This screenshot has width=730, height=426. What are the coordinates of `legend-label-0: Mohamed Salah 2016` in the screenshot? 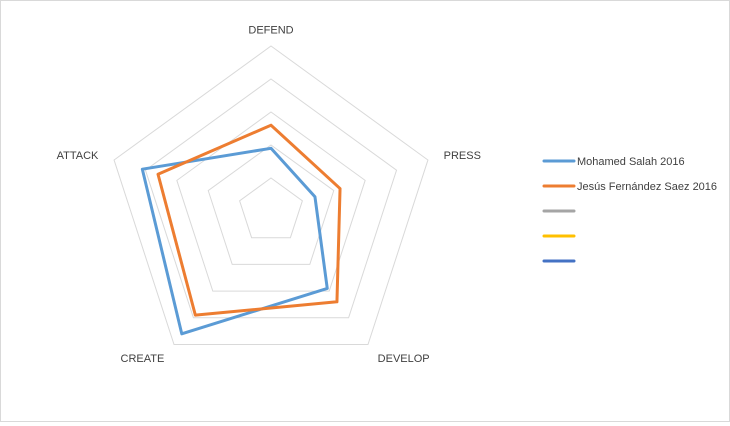 It's located at (631, 162).